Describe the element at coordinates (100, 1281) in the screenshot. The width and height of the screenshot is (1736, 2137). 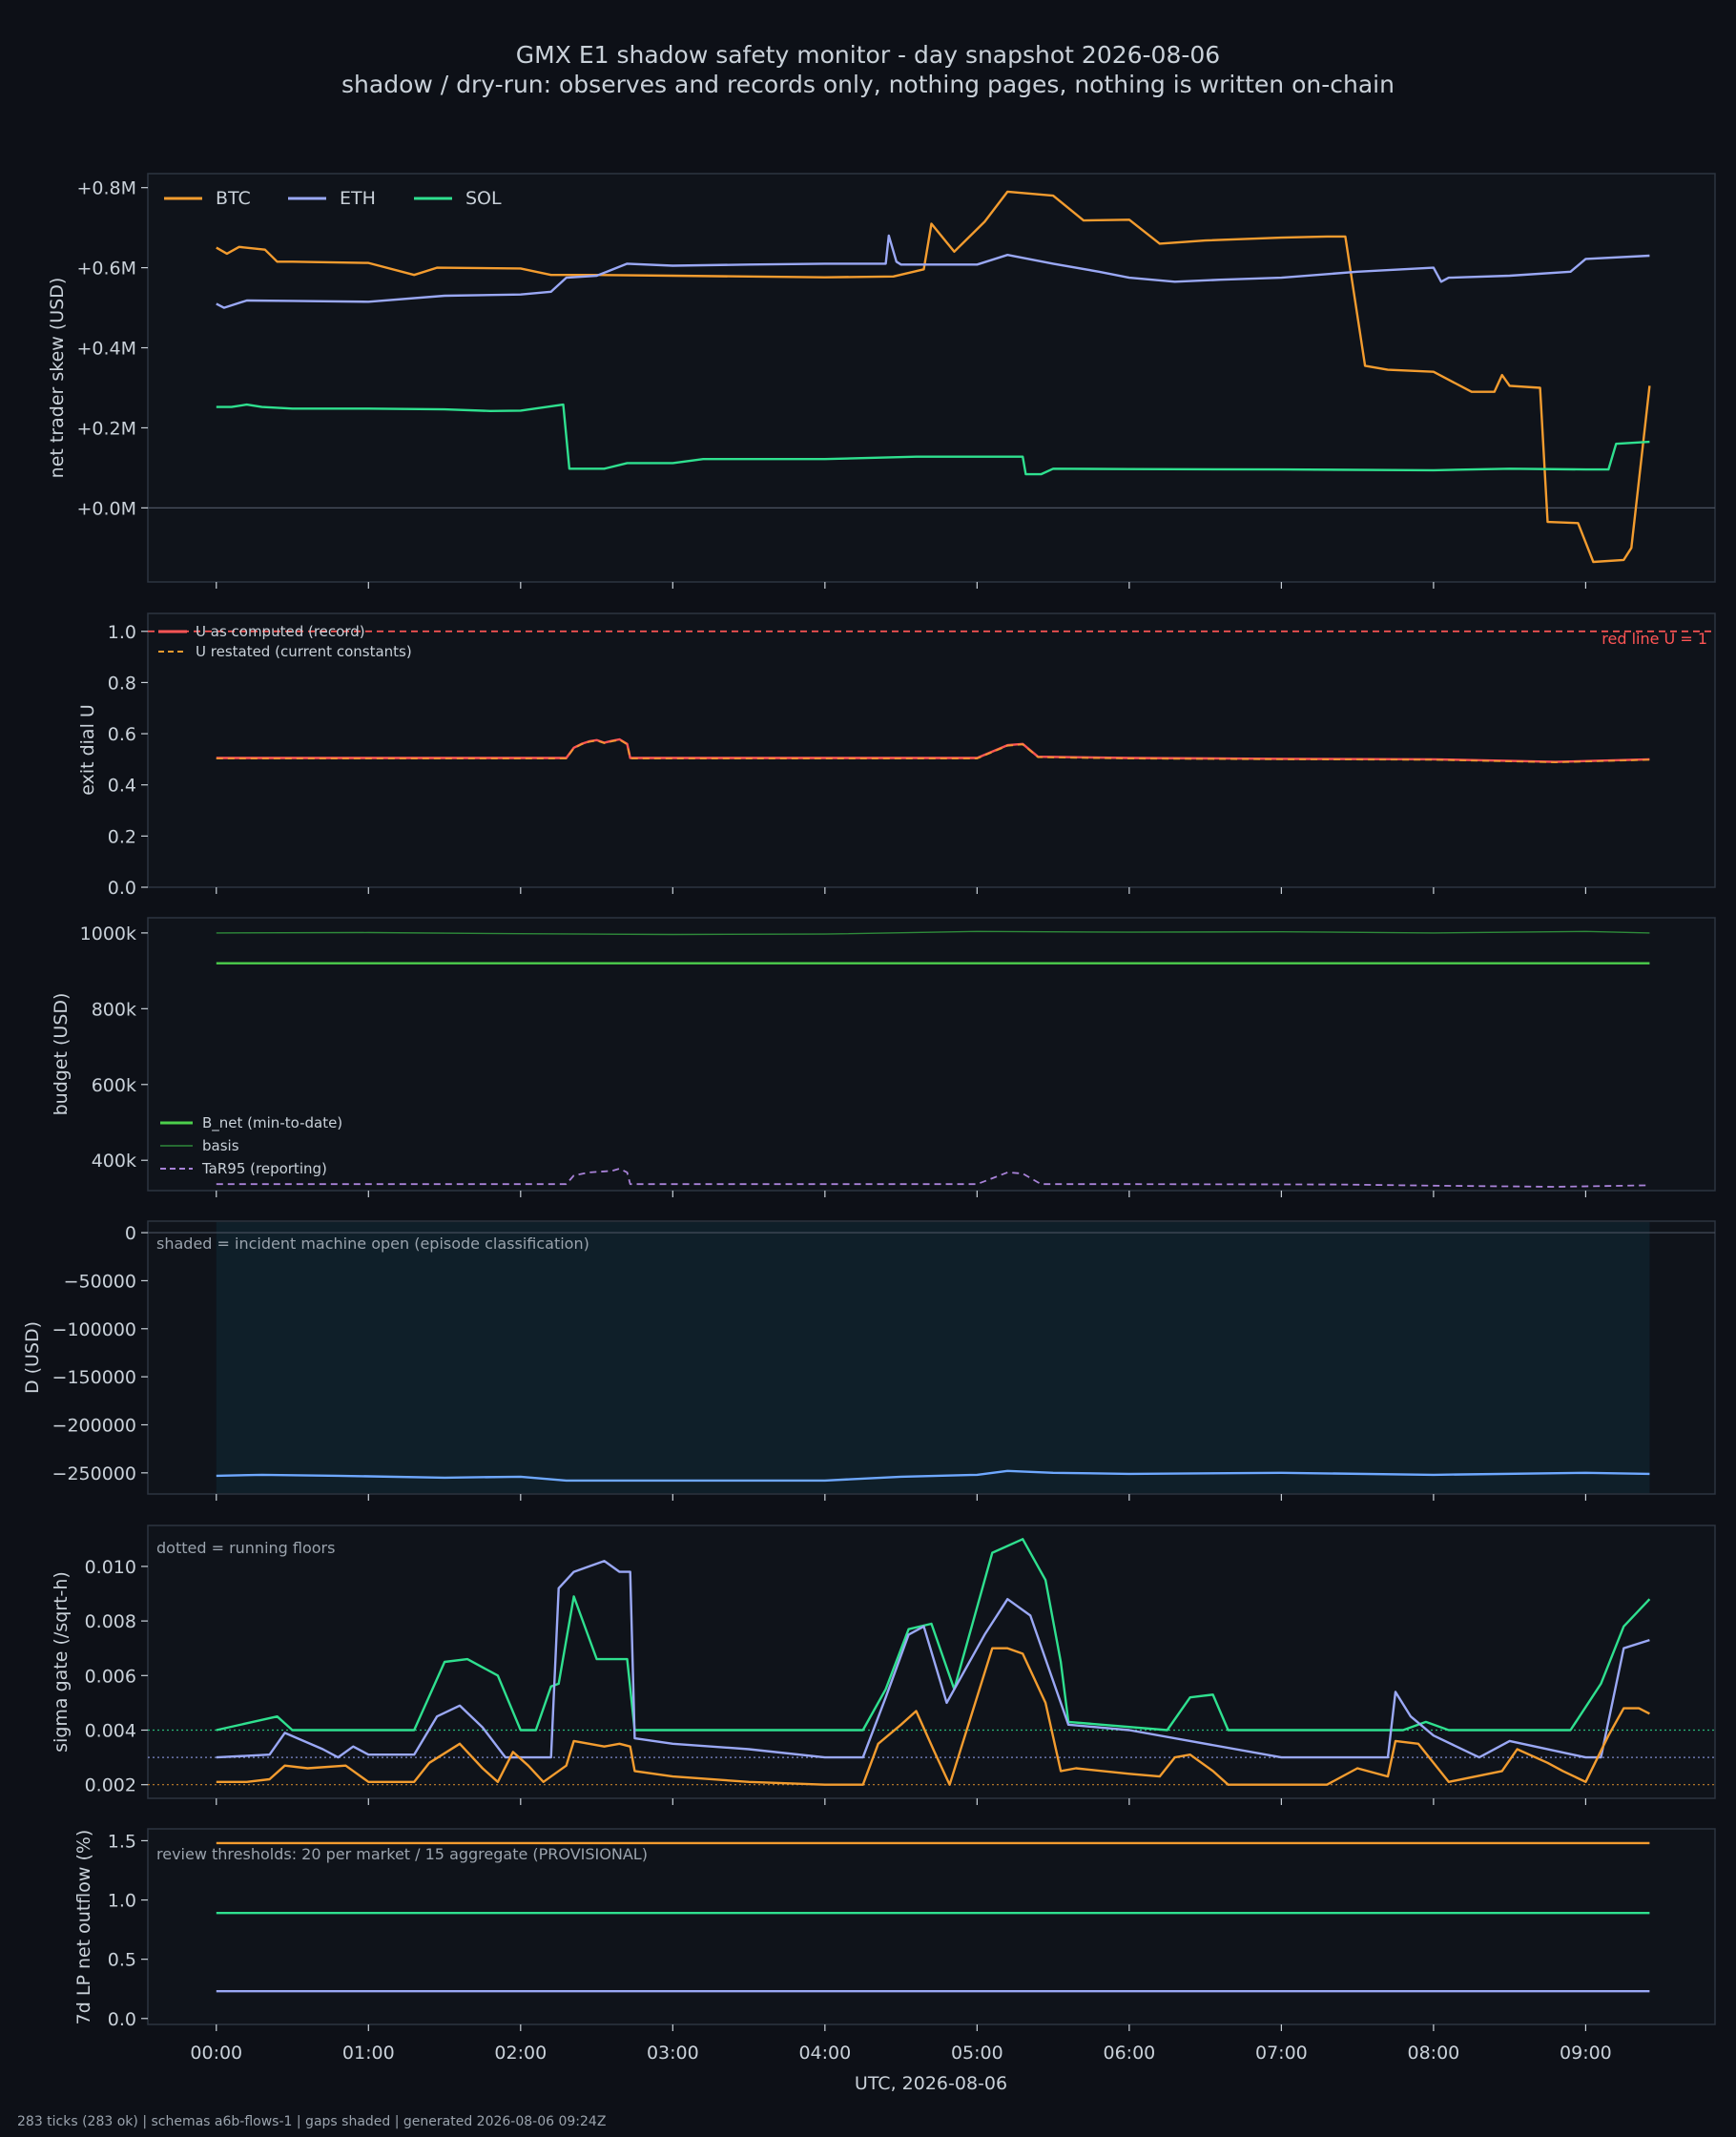
I see `y-tick-label: −50000` at that location.